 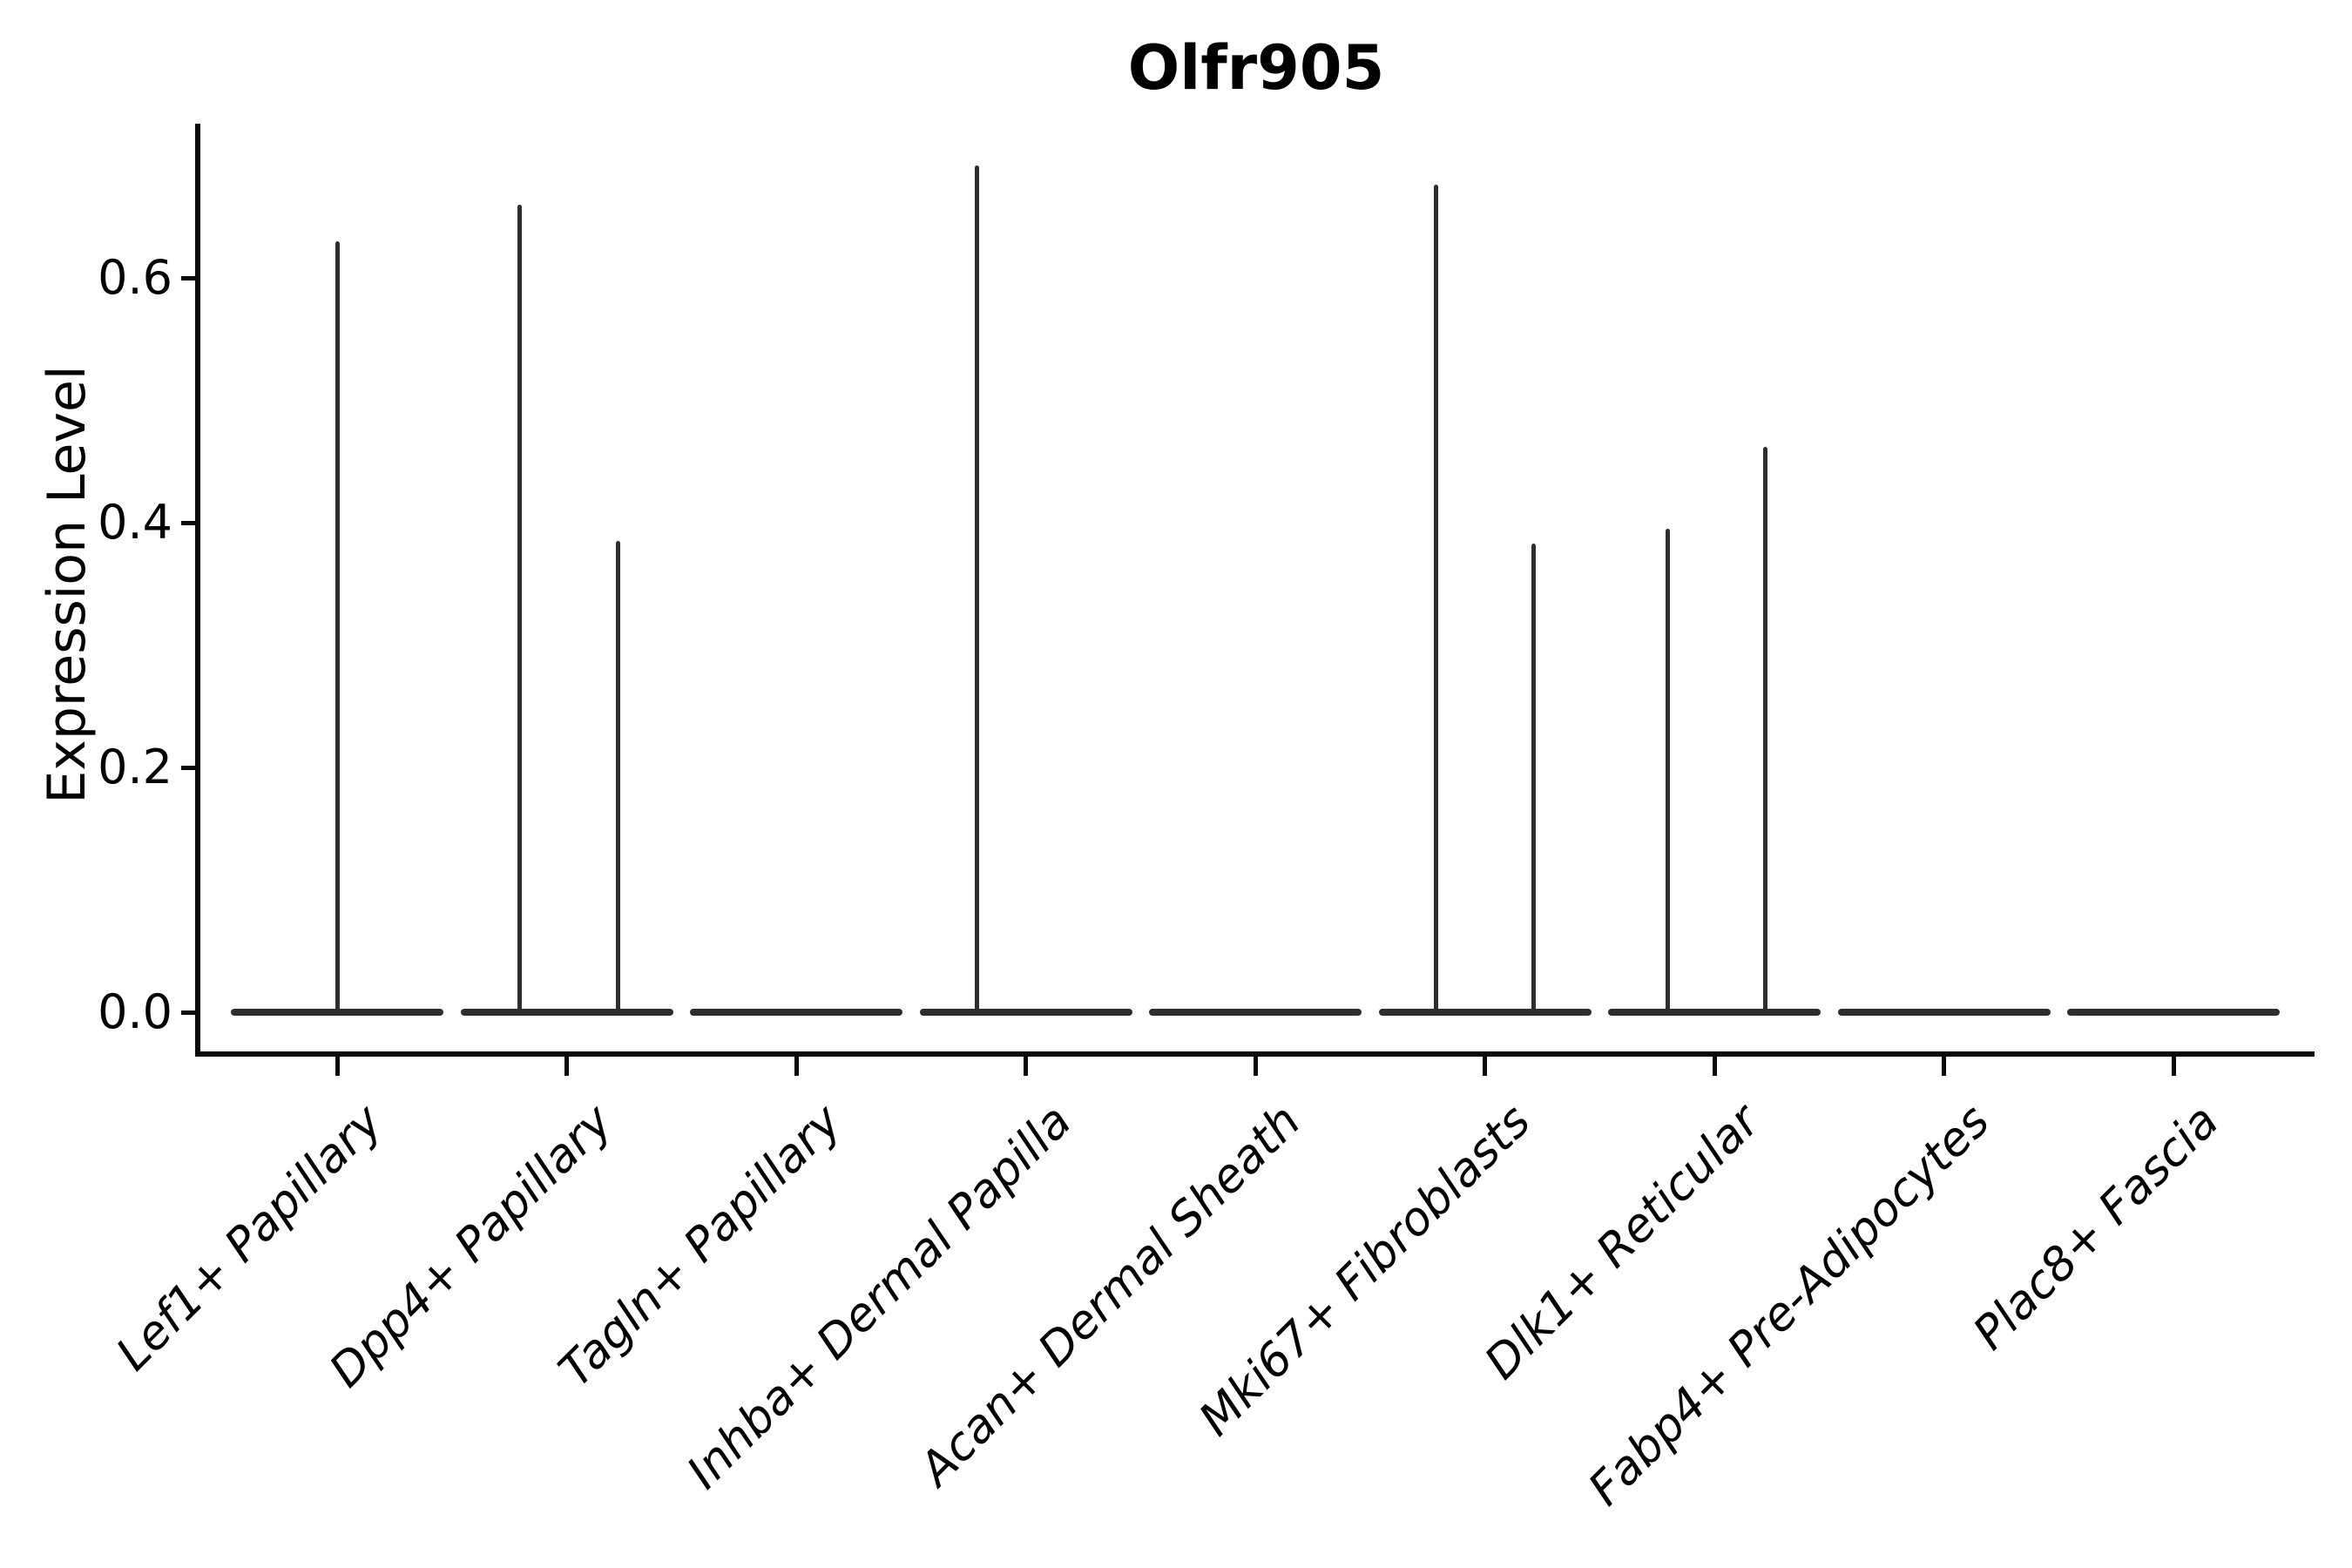 What do you see at coordinates (135, 1012) in the screenshot?
I see `y-tick-label: 0.0` at bounding box center [135, 1012].